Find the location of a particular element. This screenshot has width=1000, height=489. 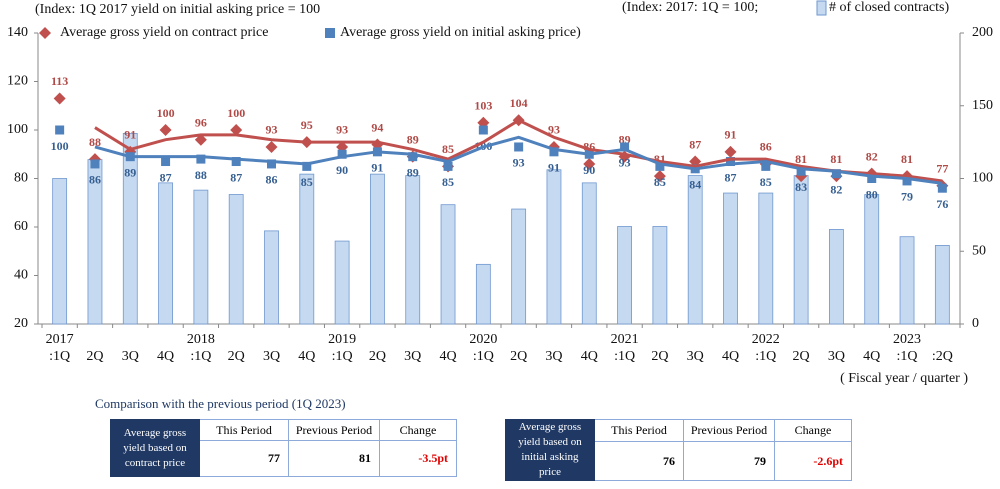

year-label: 2019 is located at coordinates (342, 339).